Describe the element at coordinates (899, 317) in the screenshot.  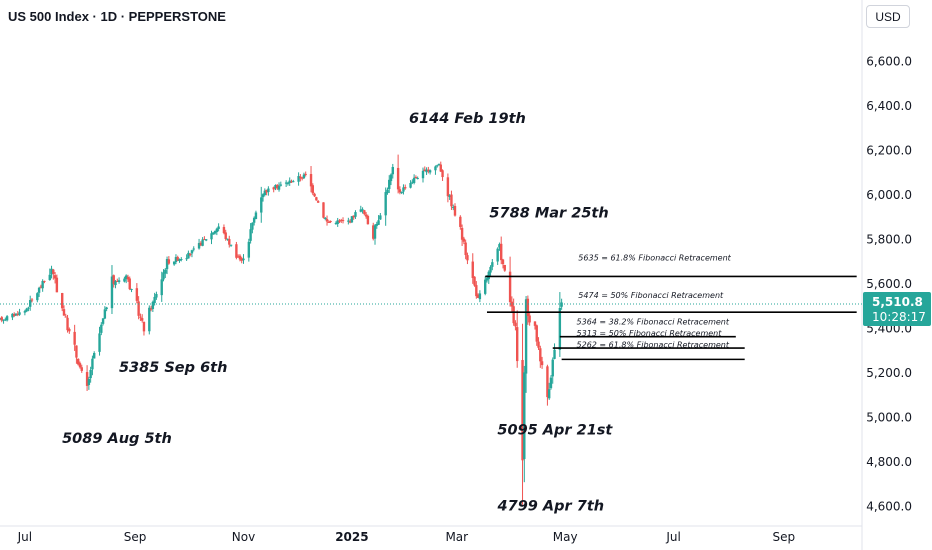
I see `countdown-label: 10:28:17` at that location.